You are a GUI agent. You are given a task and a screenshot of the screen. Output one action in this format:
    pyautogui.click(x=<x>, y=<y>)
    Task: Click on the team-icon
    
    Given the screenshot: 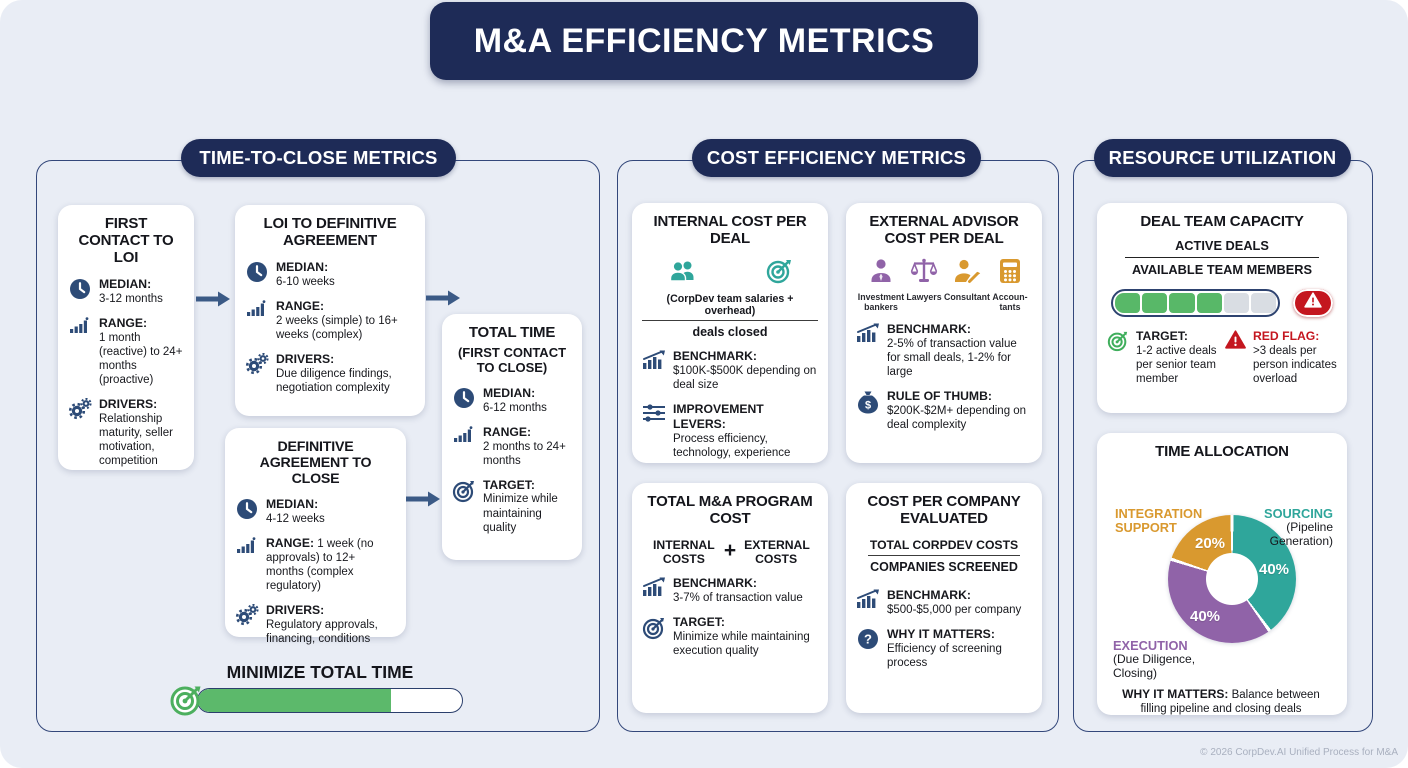 What is the action you would take?
    pyautogui.click(x=683, y=273)
    